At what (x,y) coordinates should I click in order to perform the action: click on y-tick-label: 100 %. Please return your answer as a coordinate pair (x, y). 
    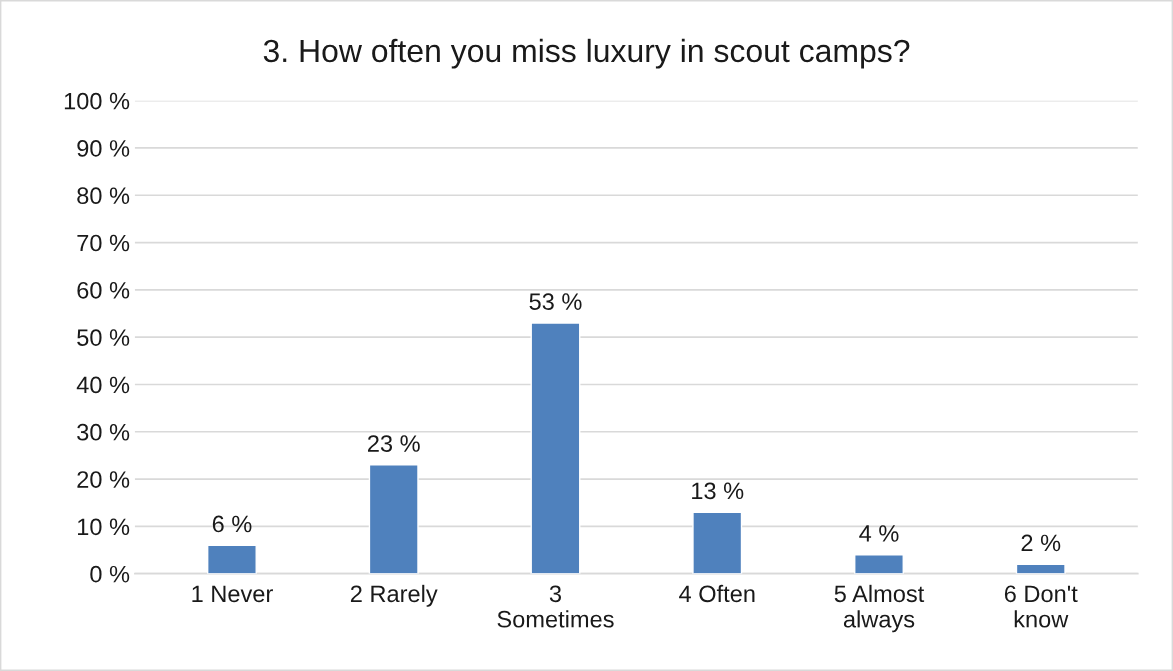
    Looking at the image, I should click on (97, 101).